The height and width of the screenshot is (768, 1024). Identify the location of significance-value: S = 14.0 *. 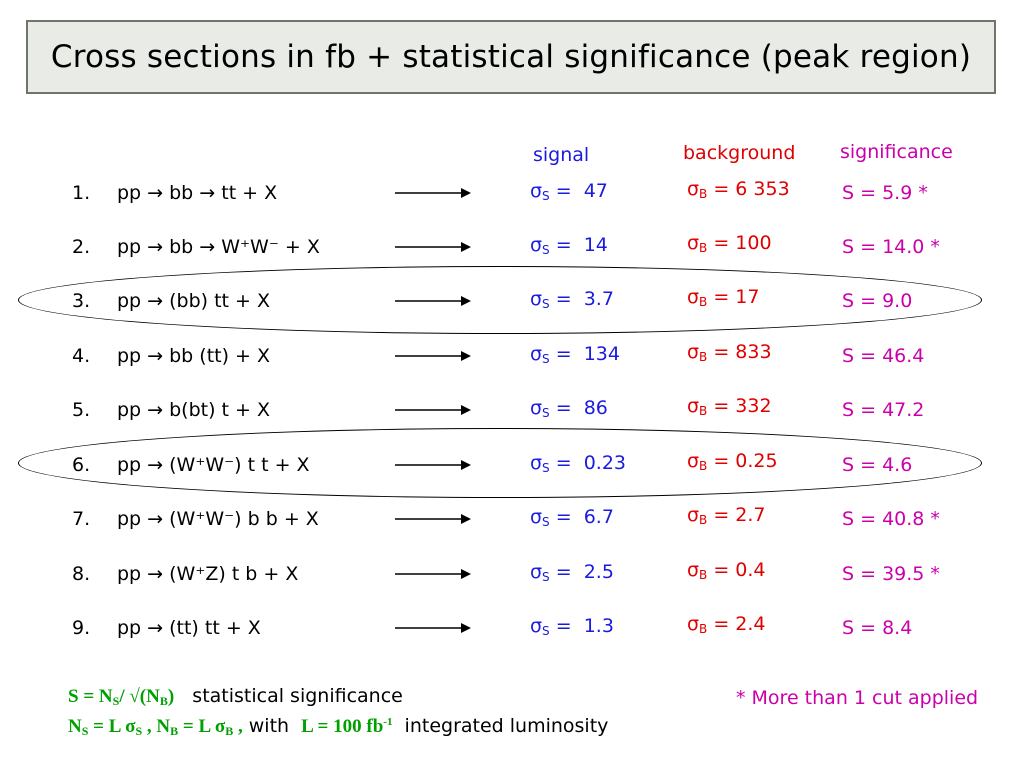
(891, 247).